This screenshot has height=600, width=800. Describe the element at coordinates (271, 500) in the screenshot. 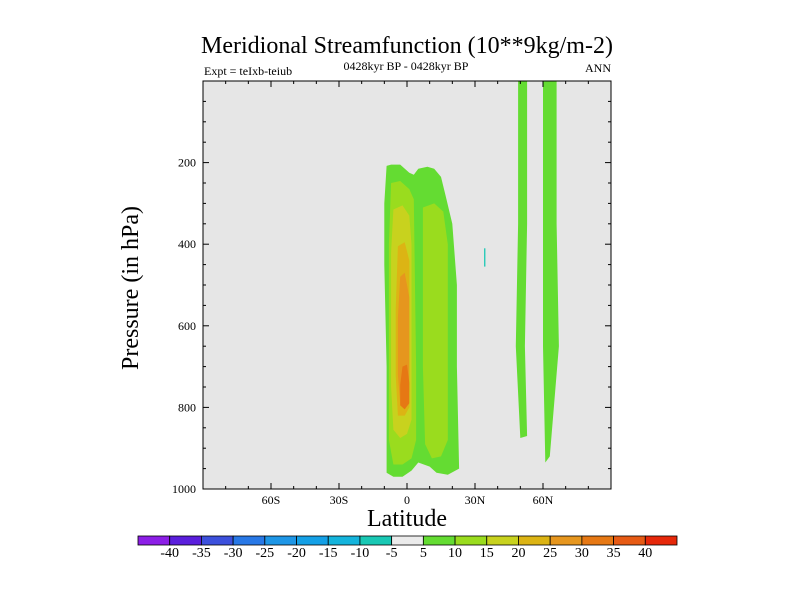

I see `x-tick-label: 60S` at that location.